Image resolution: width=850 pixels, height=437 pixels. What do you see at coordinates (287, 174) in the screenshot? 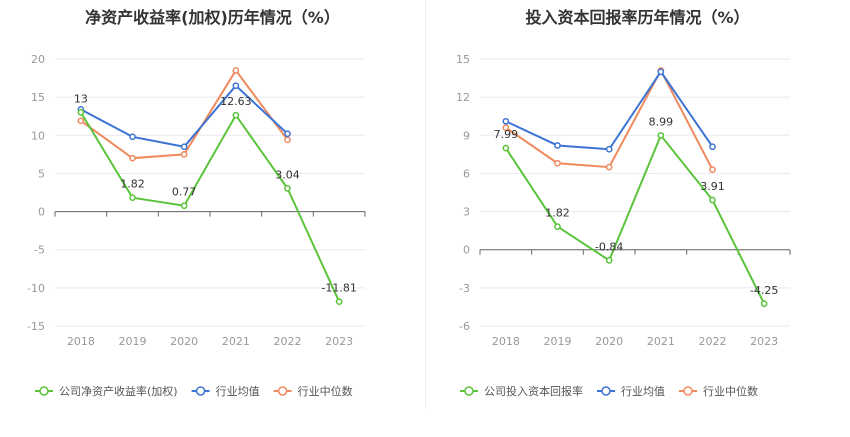
I see `data-label: 3.04` at bounding box center [287, 174].